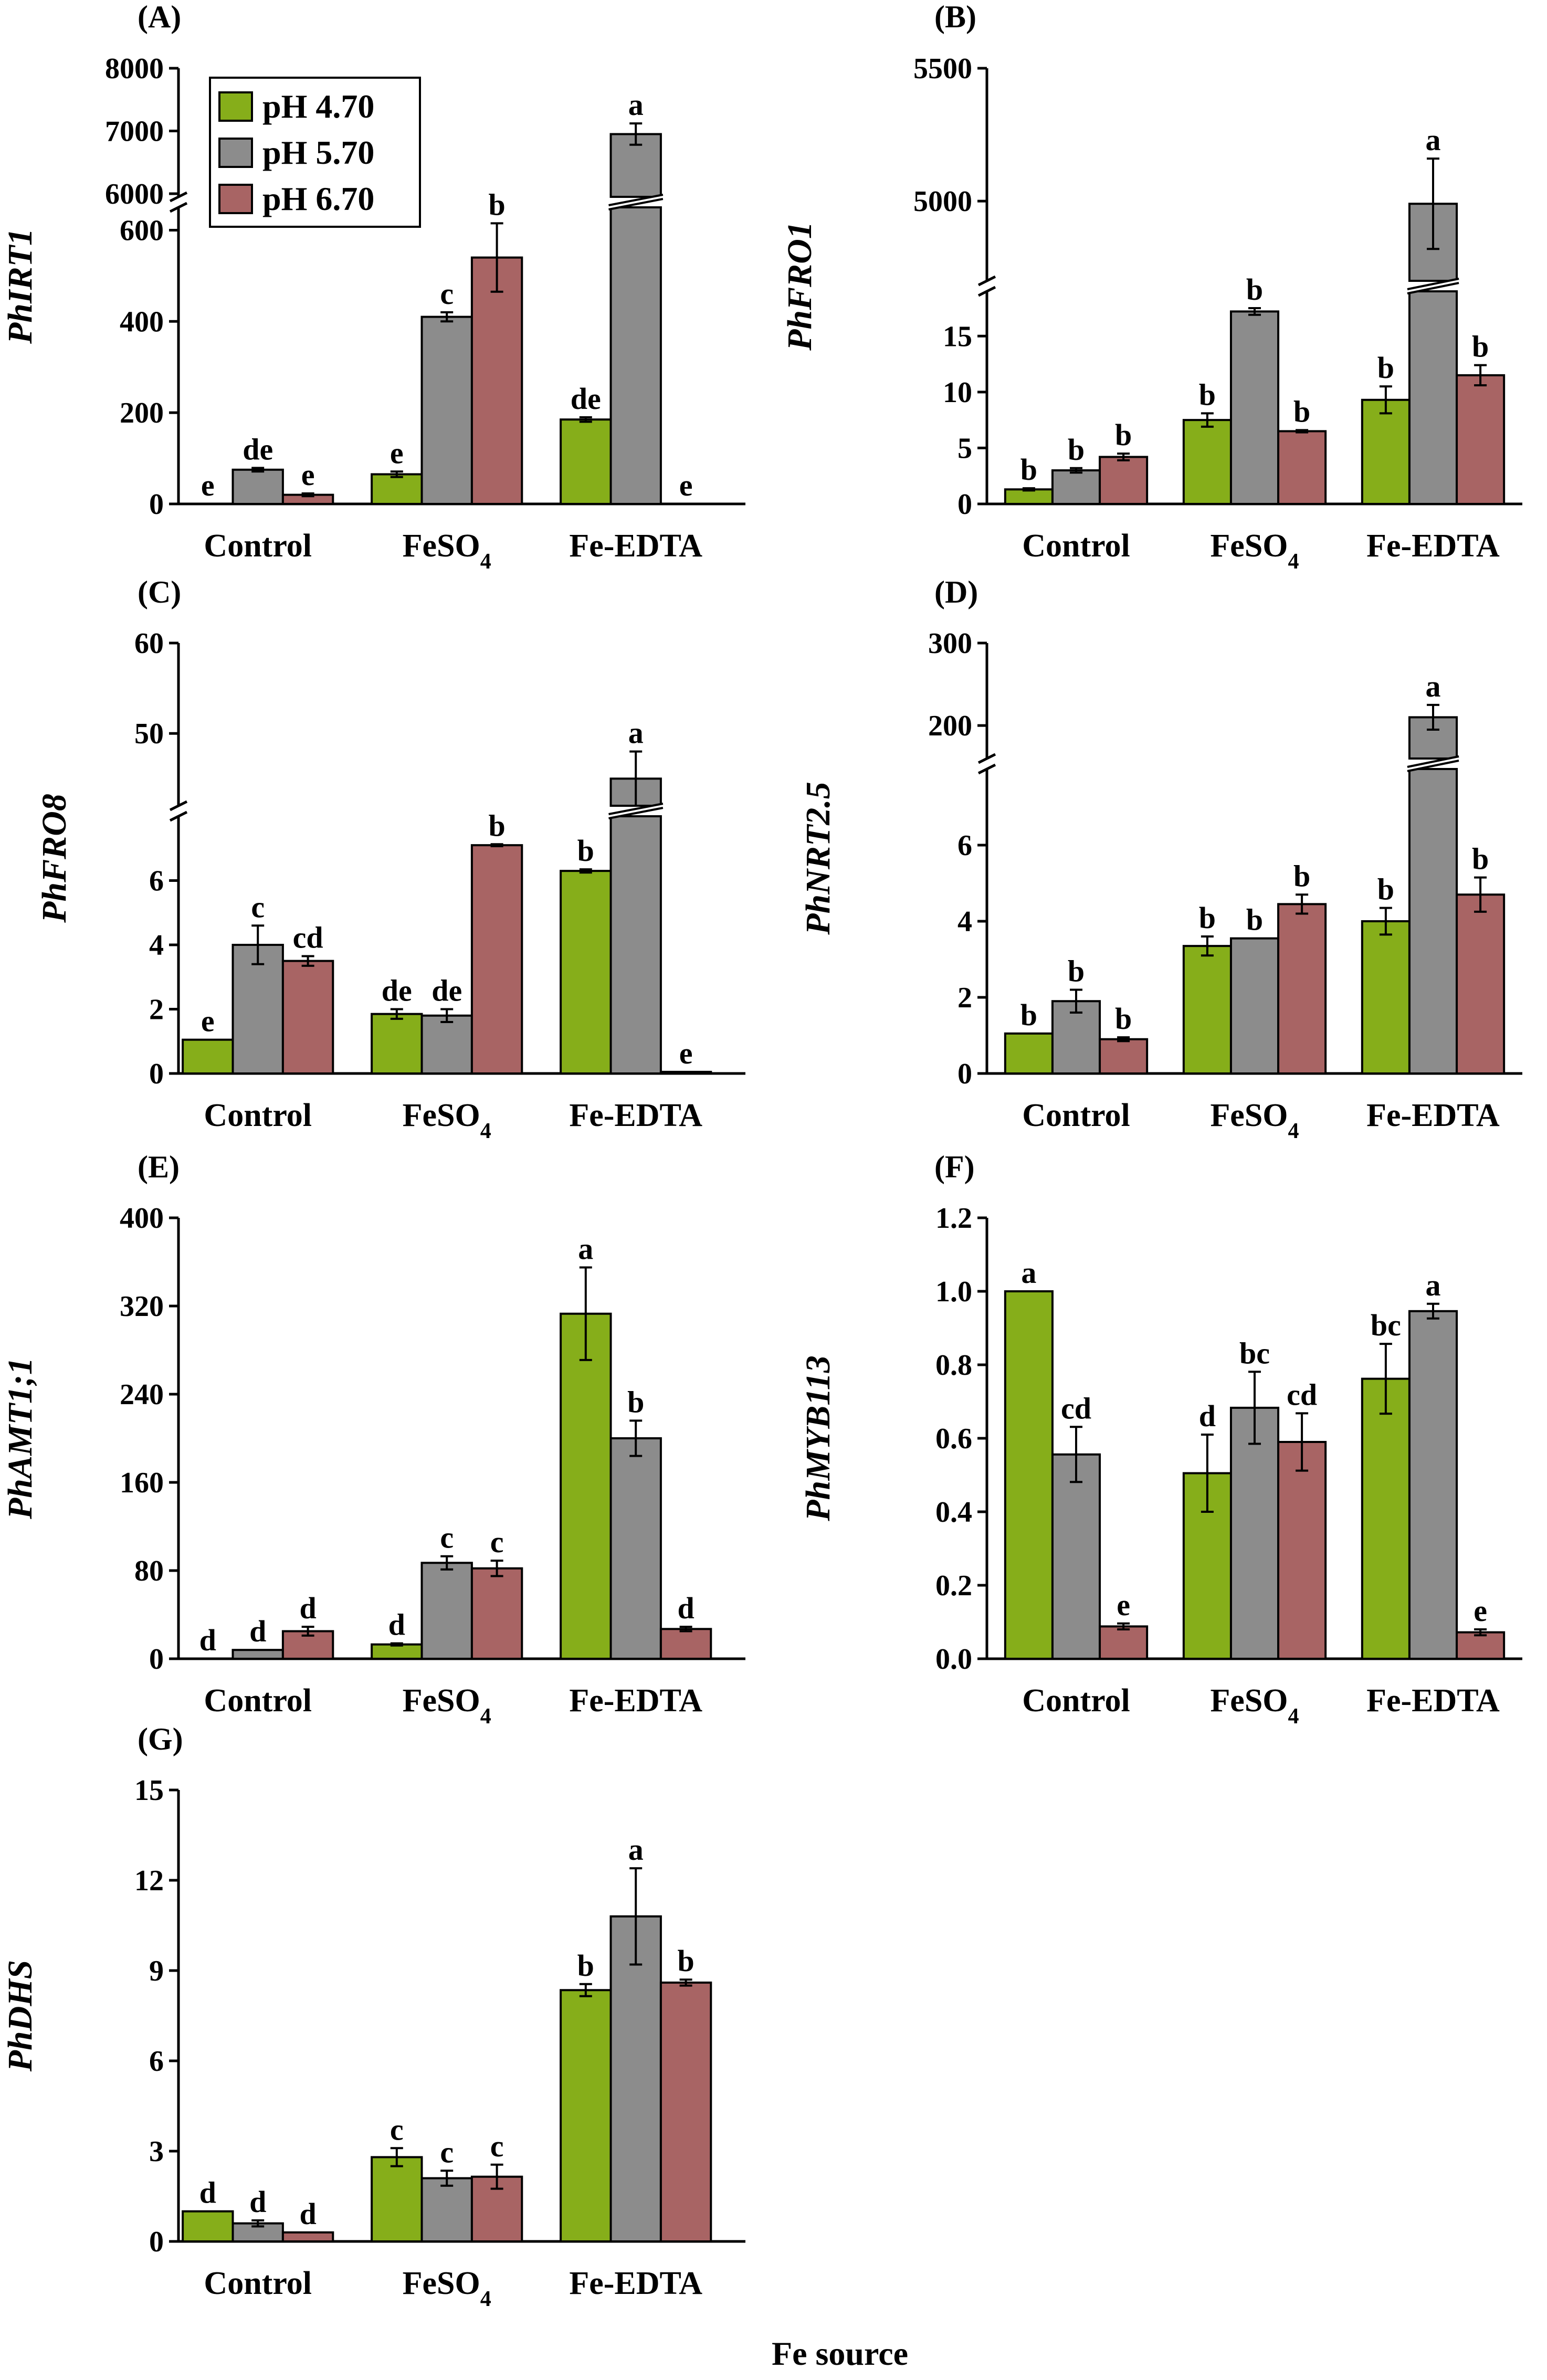 The image size is (1547, 2380). Describe the element at coordinates (485, 1716) in the screenshot. I see `chart-e-category-subscript: 4` at that location.